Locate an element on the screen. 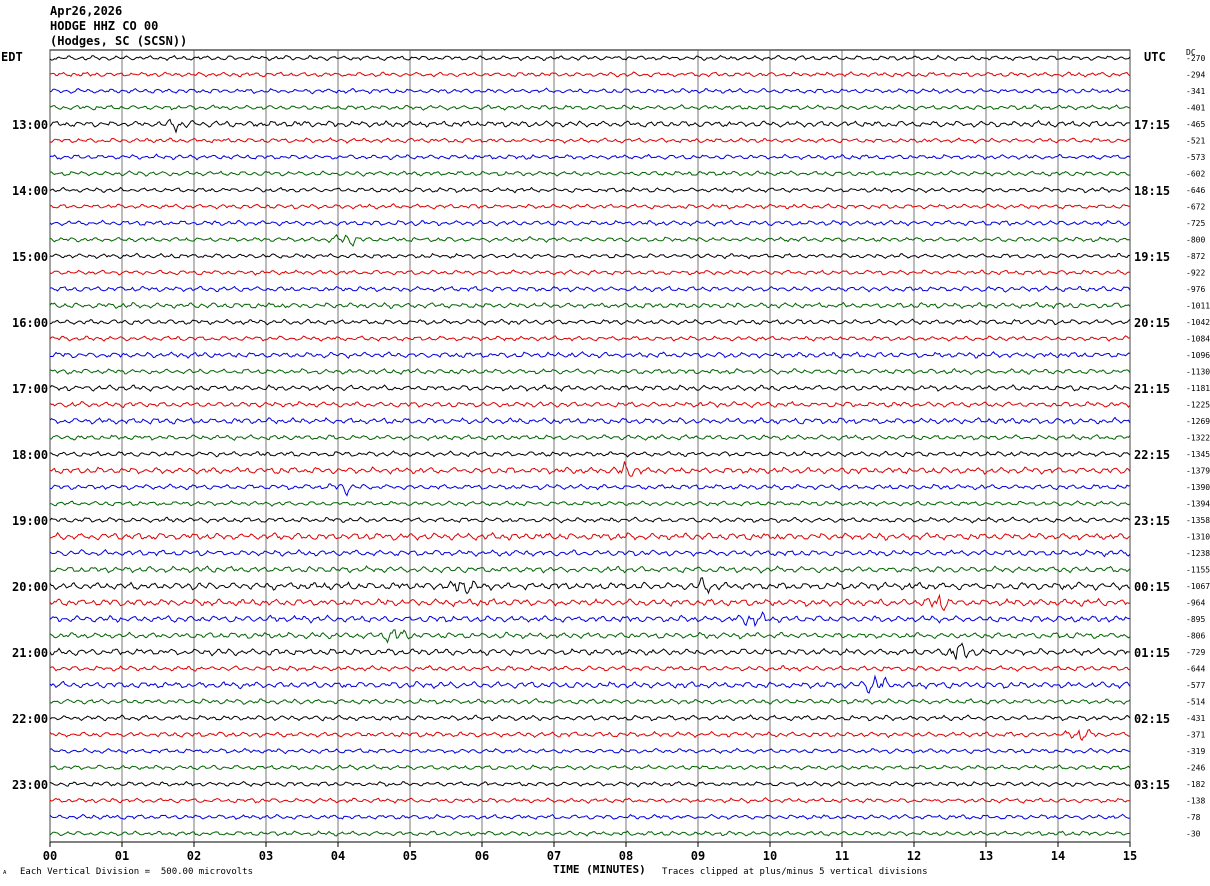 This screenshot has width=1210, height=886. x-tick-label: 01 is located at coordinates (122, 856).